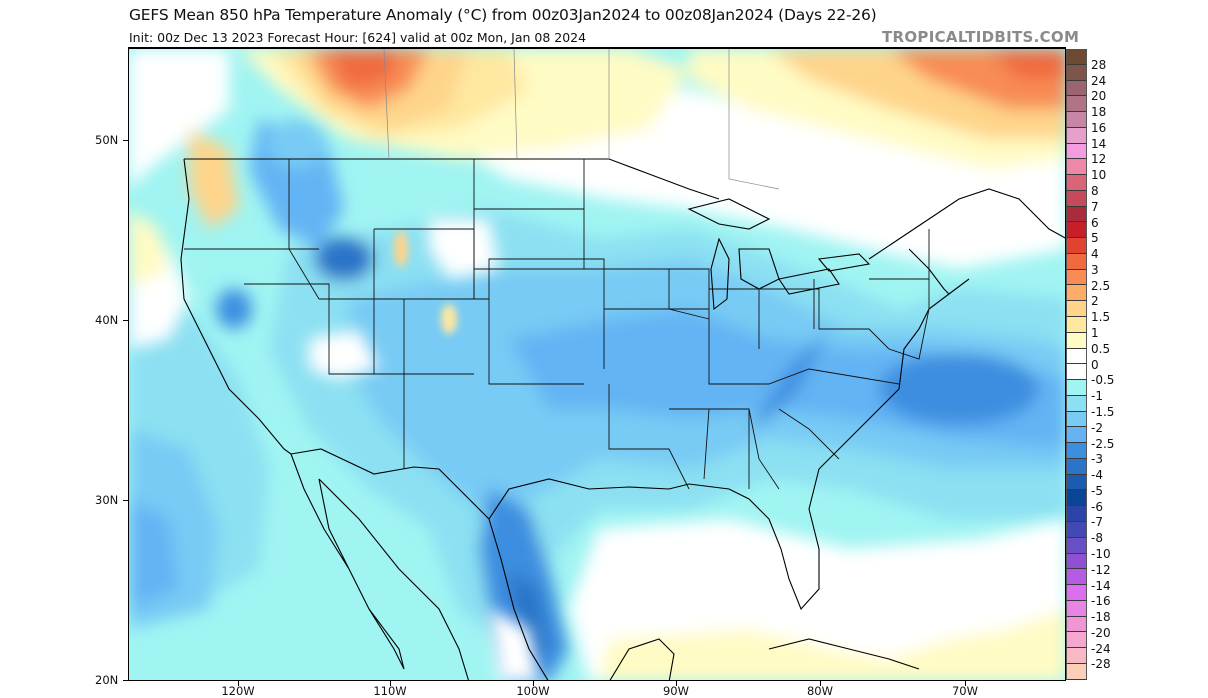 This screenshot has width=1208, height=698. Describe the element at coordinates (820, 691) in the screenshot. I see `lon-tick-80w: 80W` at that location.